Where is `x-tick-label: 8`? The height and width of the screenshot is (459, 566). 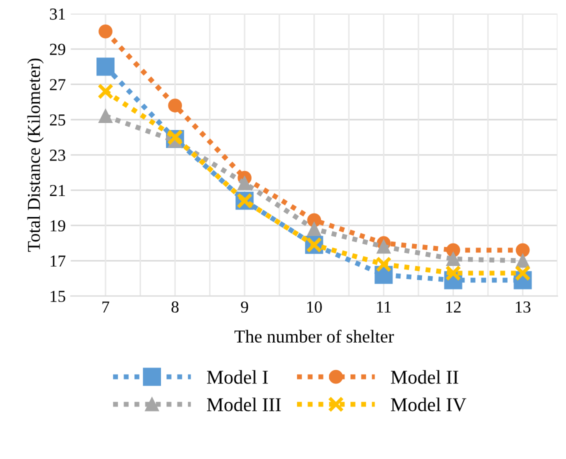 x-tick-label: 8 is located at coordinates (175, 307).